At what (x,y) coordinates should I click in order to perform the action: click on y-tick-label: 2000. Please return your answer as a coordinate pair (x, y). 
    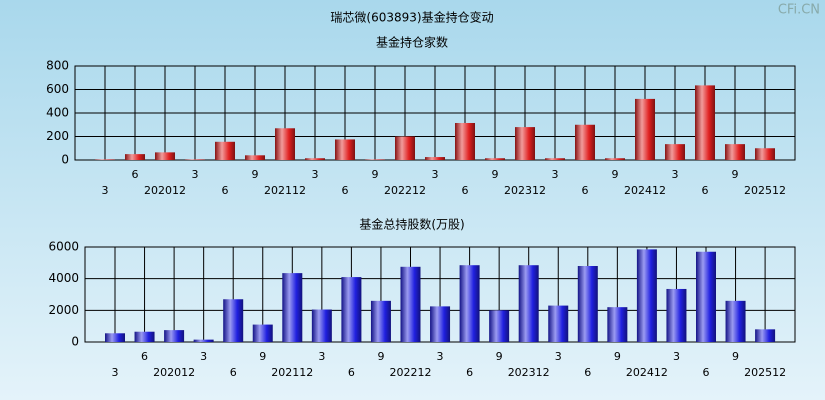
    Looking at the image, I should click on (63, 310).